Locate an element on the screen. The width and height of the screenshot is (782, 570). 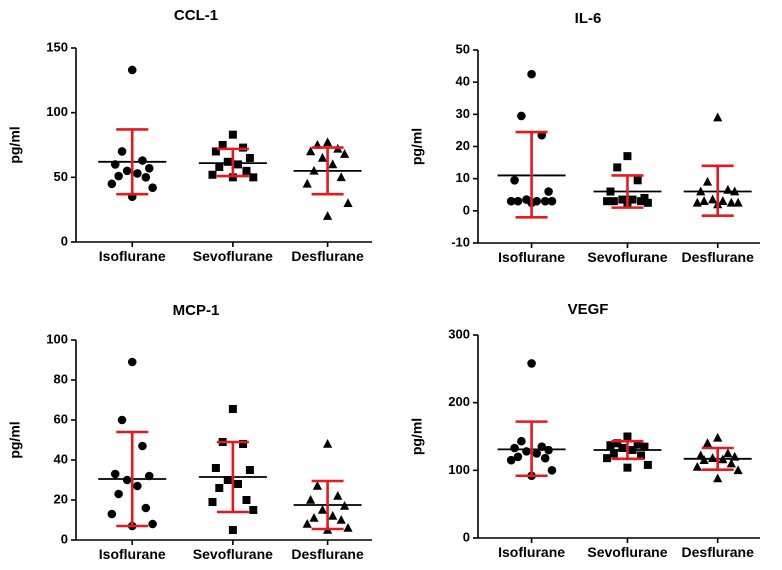
y-tick-label: 10 is located at coordinates (463, 177).